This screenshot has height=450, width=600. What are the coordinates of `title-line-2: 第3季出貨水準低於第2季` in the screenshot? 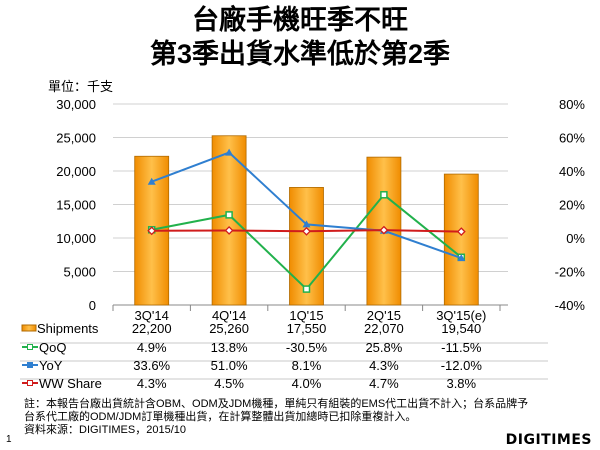 It's located at (300, 54).